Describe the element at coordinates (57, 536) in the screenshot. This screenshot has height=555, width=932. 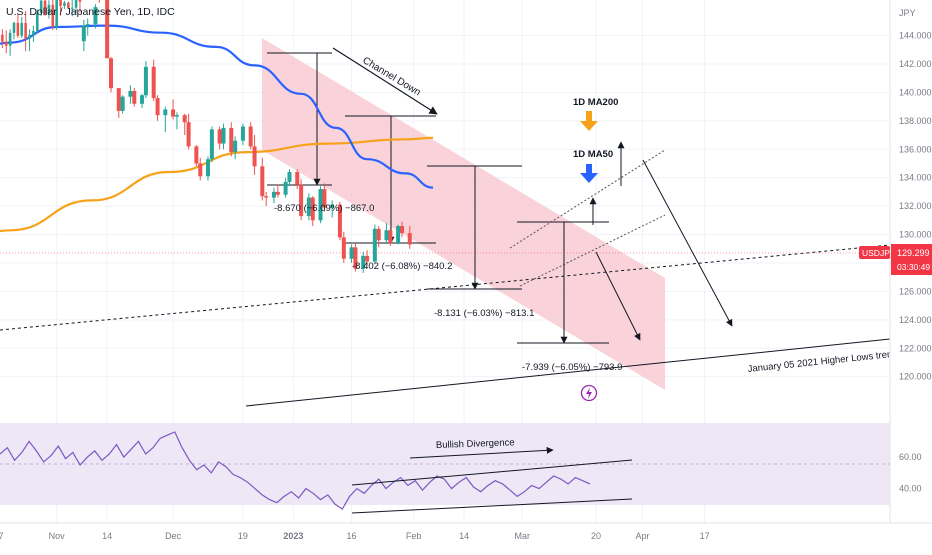
I see `time-tick-label: Nov` at that location.